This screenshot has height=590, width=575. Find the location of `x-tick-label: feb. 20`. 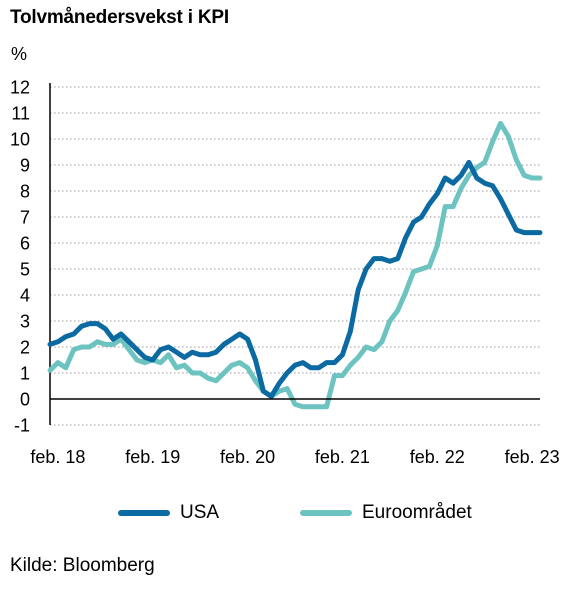

x-tick-label: feb. 20 is located at coordinates (247, 457).